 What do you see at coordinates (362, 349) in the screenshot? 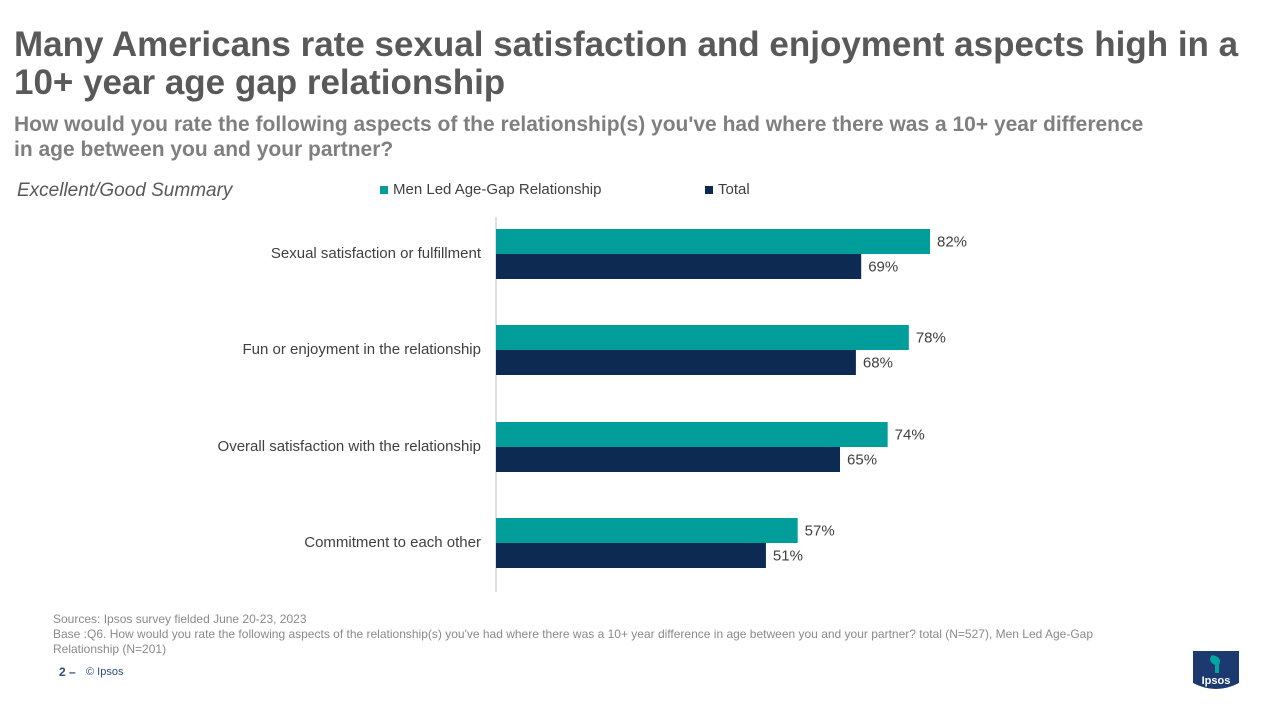
I see `category-label: Fun or enjoyment in the relationship` at bounding box center [362, 349].